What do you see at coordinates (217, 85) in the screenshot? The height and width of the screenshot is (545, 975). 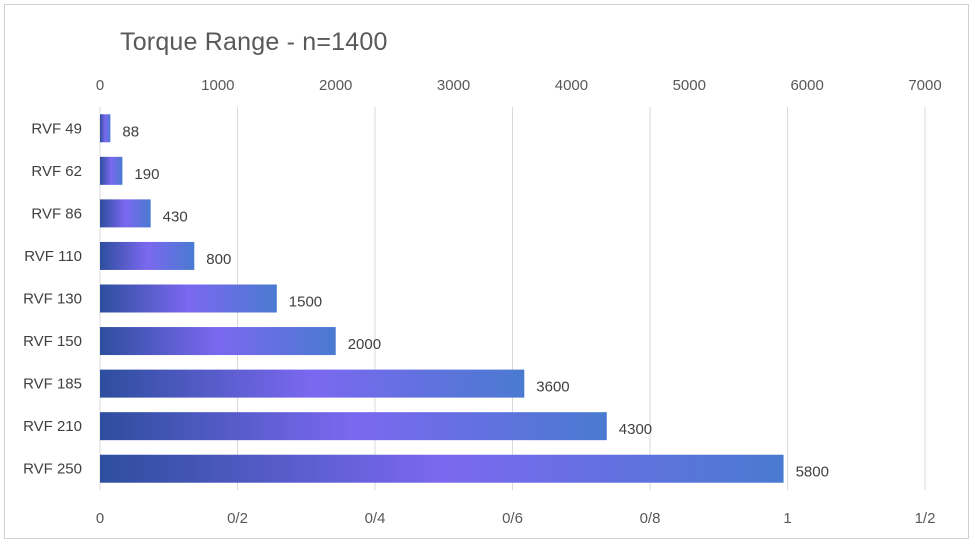 I see `top-tick-label: 1000` at bounding box center [217, 85].